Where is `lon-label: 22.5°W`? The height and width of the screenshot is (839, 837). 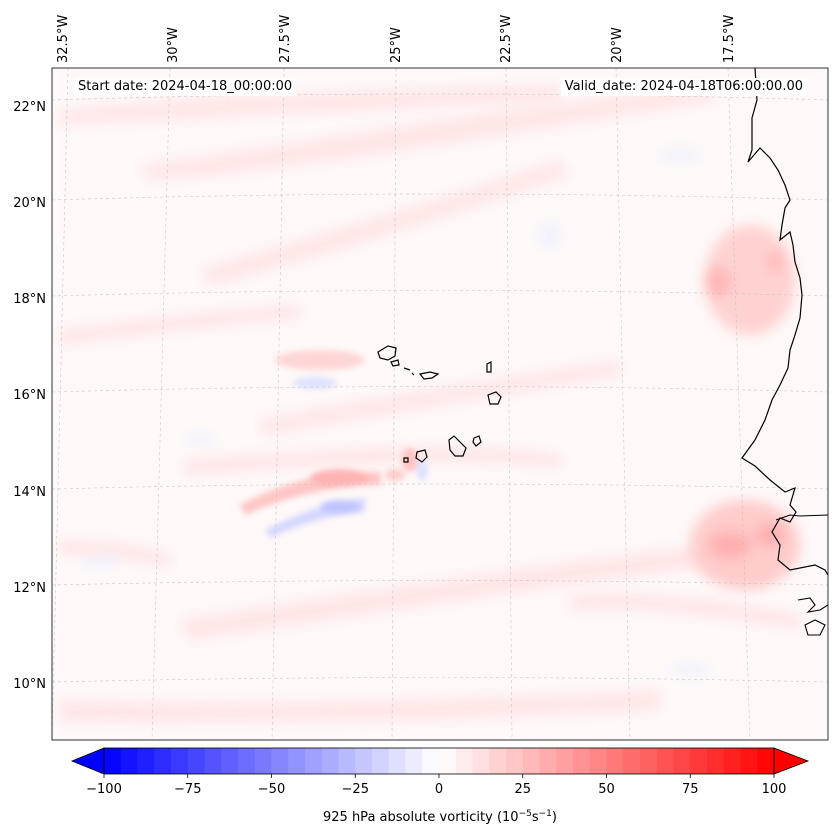
lon-label: 22.5°W is located at coordinates (506, 39).